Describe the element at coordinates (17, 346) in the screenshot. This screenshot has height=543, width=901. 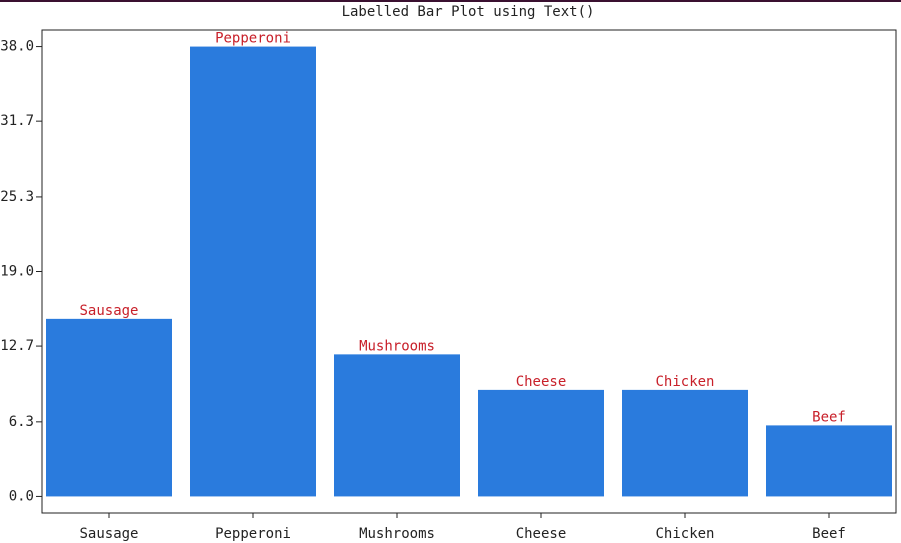
I see `y-tick-label: 12.7` at that location.